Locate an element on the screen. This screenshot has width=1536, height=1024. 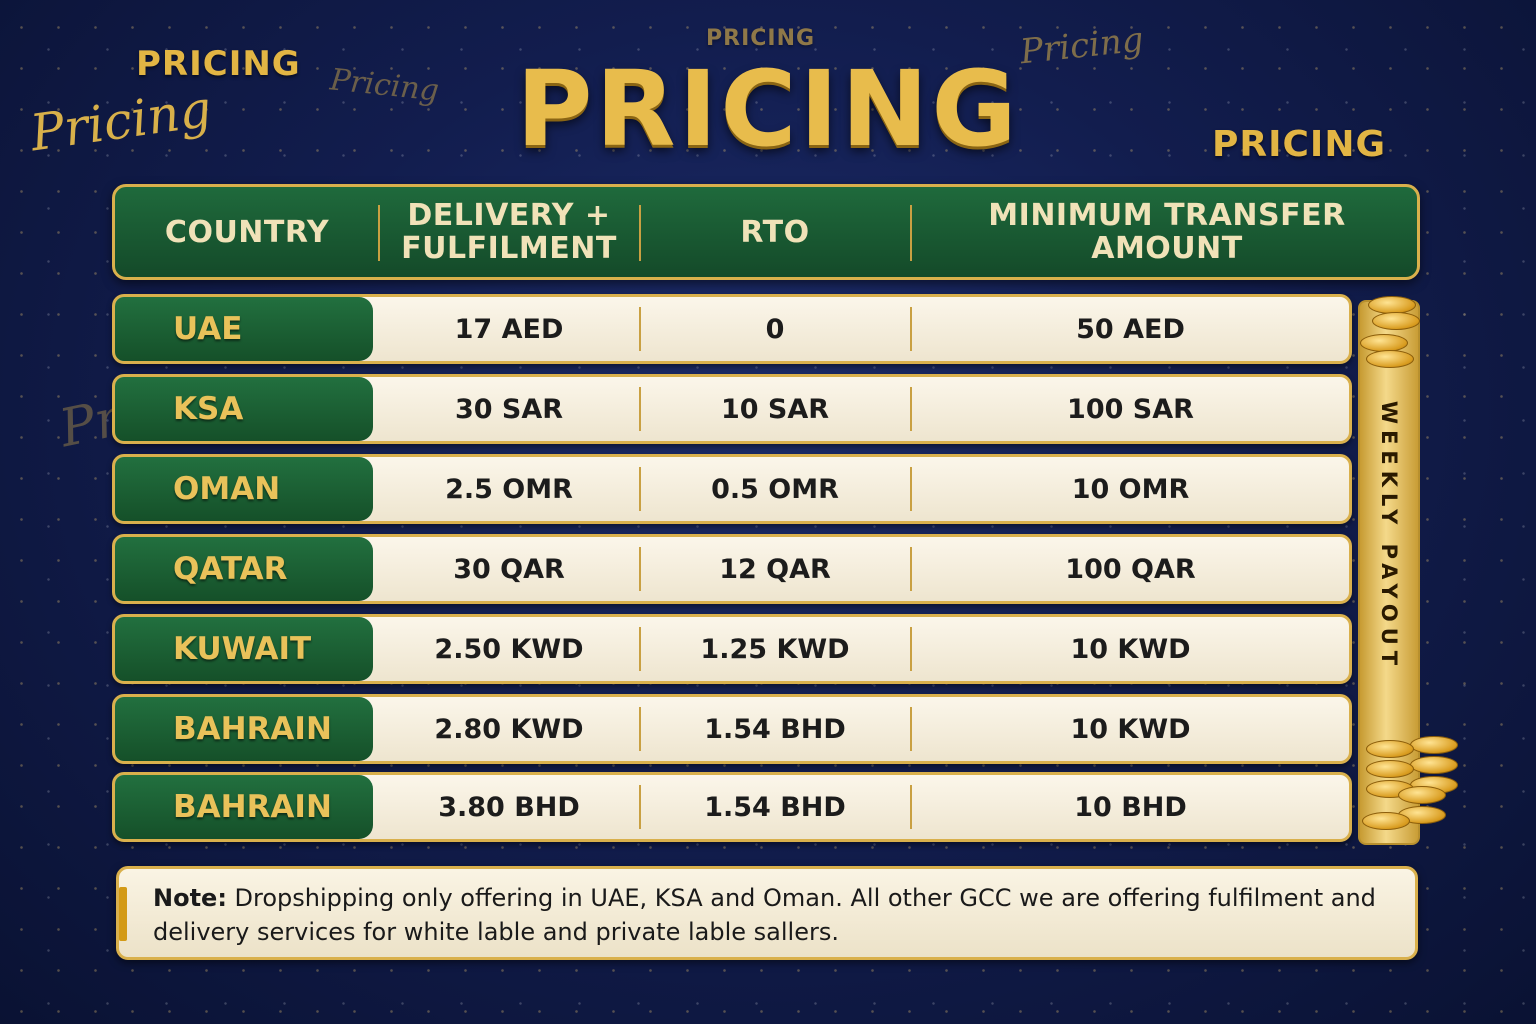
decor-pricing-top-center: PRICING is located at coordinates (761, 38).